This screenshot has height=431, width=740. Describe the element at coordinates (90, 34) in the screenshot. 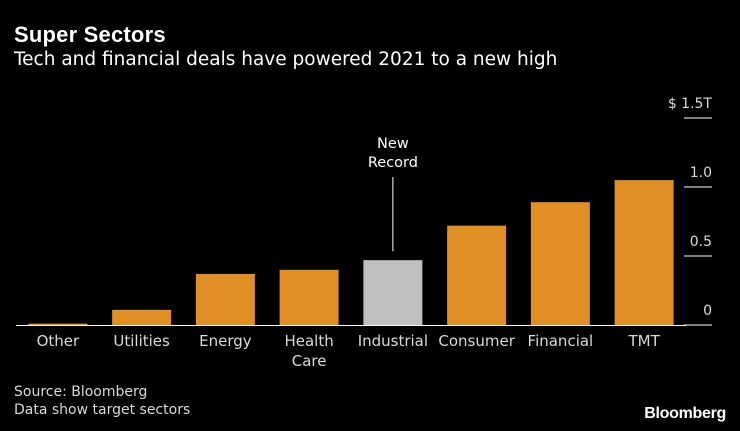

I see `chart-title: Super Sectors` at that location.